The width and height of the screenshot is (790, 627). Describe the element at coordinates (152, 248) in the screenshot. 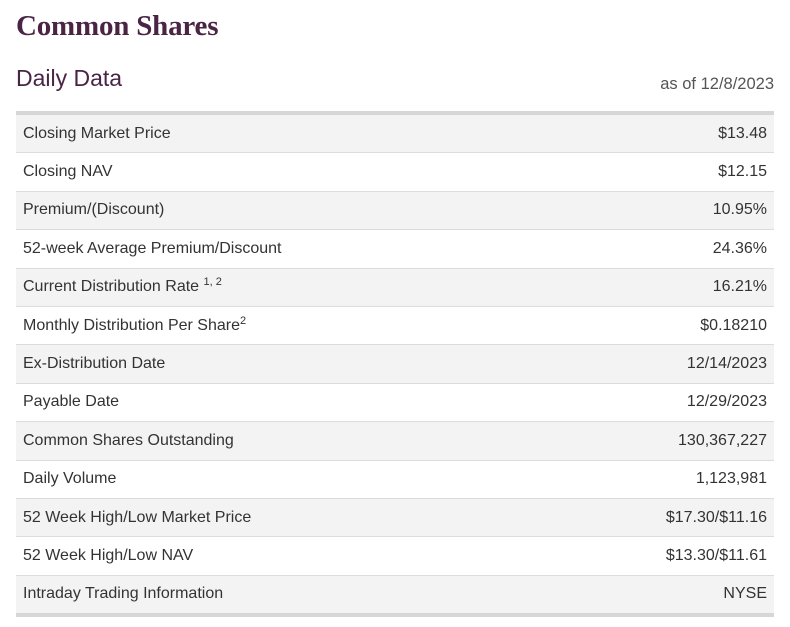

I see `row-label: 52-week Average Premium/Discount` at that location.